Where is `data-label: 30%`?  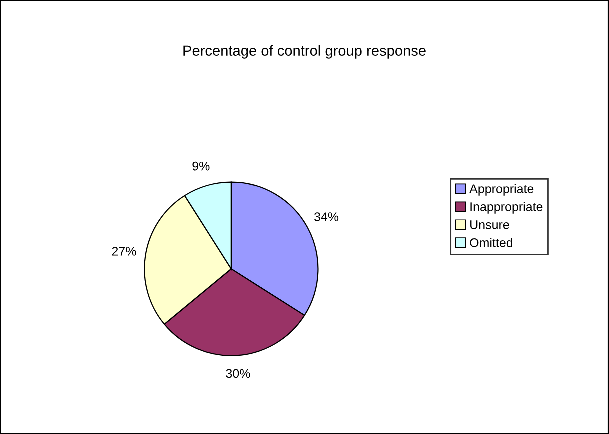 data-label: 30% is located at coordinates (238, 373).